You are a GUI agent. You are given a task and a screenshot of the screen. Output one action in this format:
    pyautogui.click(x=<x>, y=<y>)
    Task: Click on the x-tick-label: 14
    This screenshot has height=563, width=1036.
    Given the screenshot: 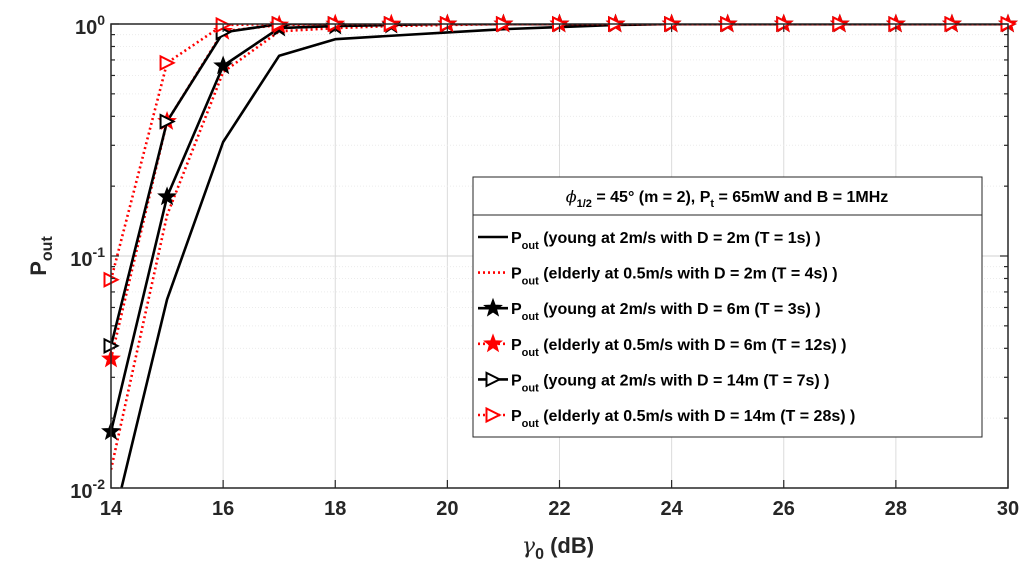 What is the action you would take?
    pyautogui.click(x=111, y=509)
    